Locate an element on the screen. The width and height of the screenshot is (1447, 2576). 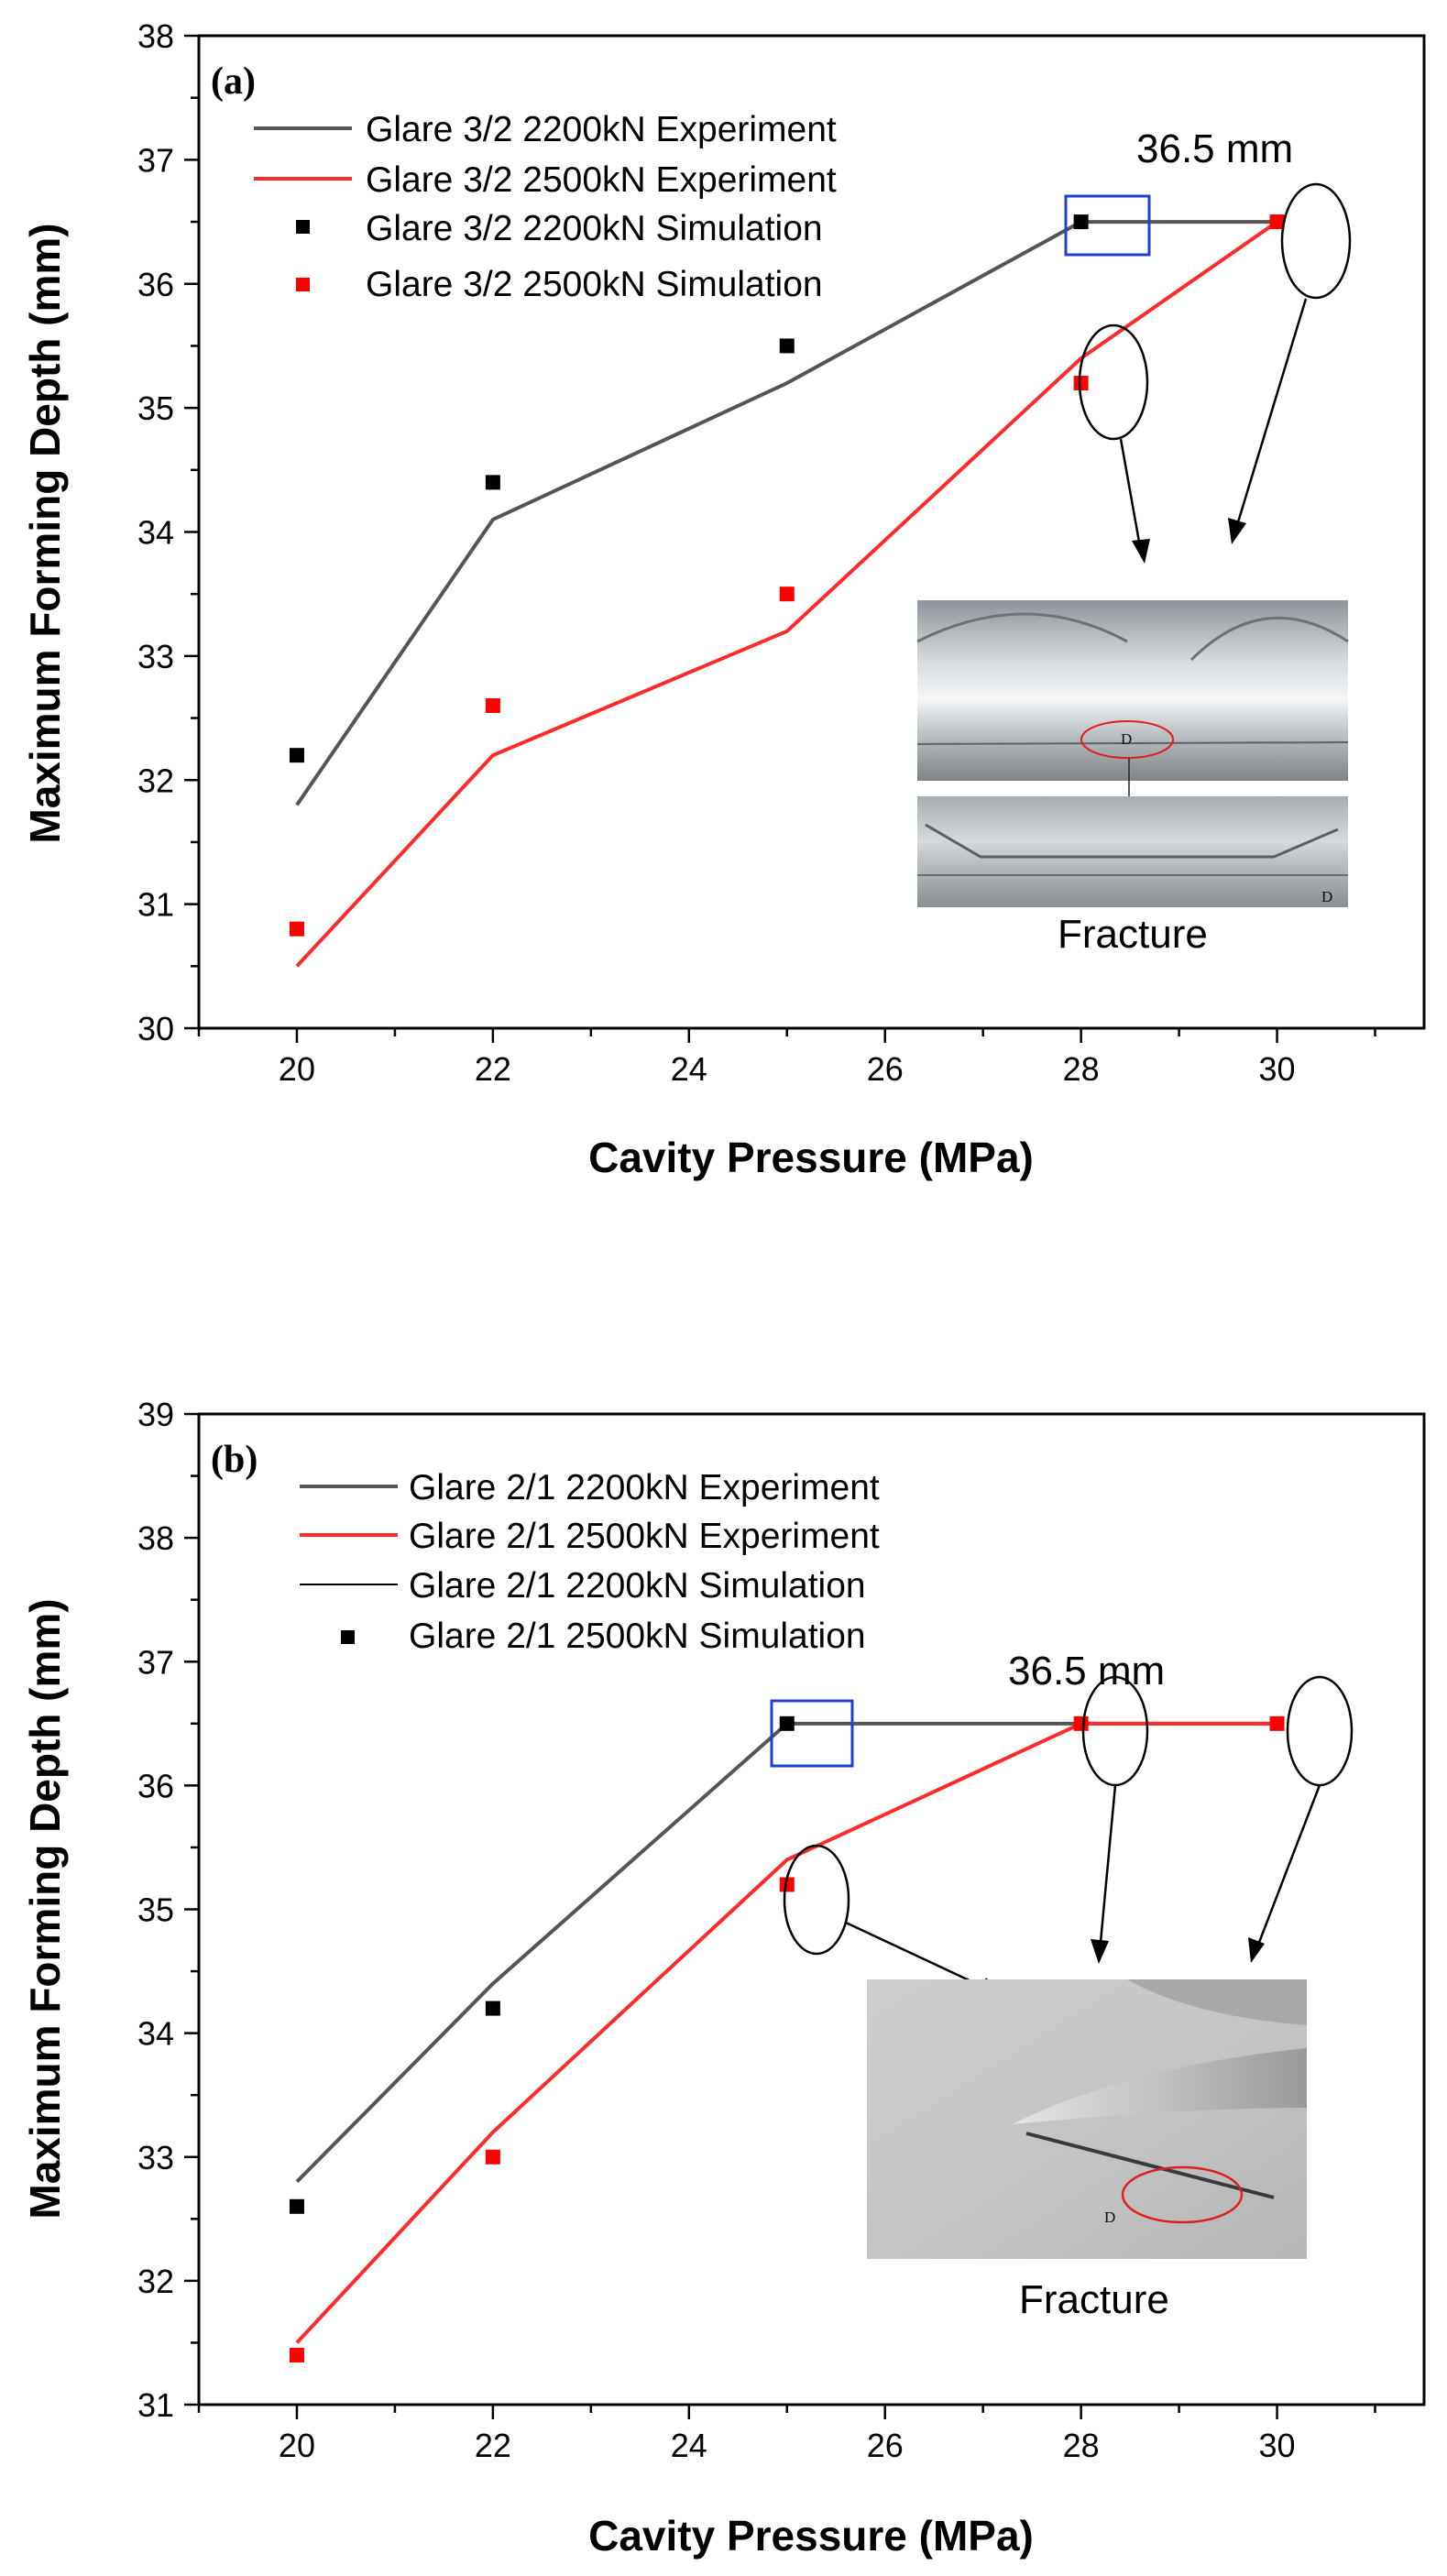
legend-label: Glare 2/1 2500kN Simulation is located at coordinates (637, 1636).